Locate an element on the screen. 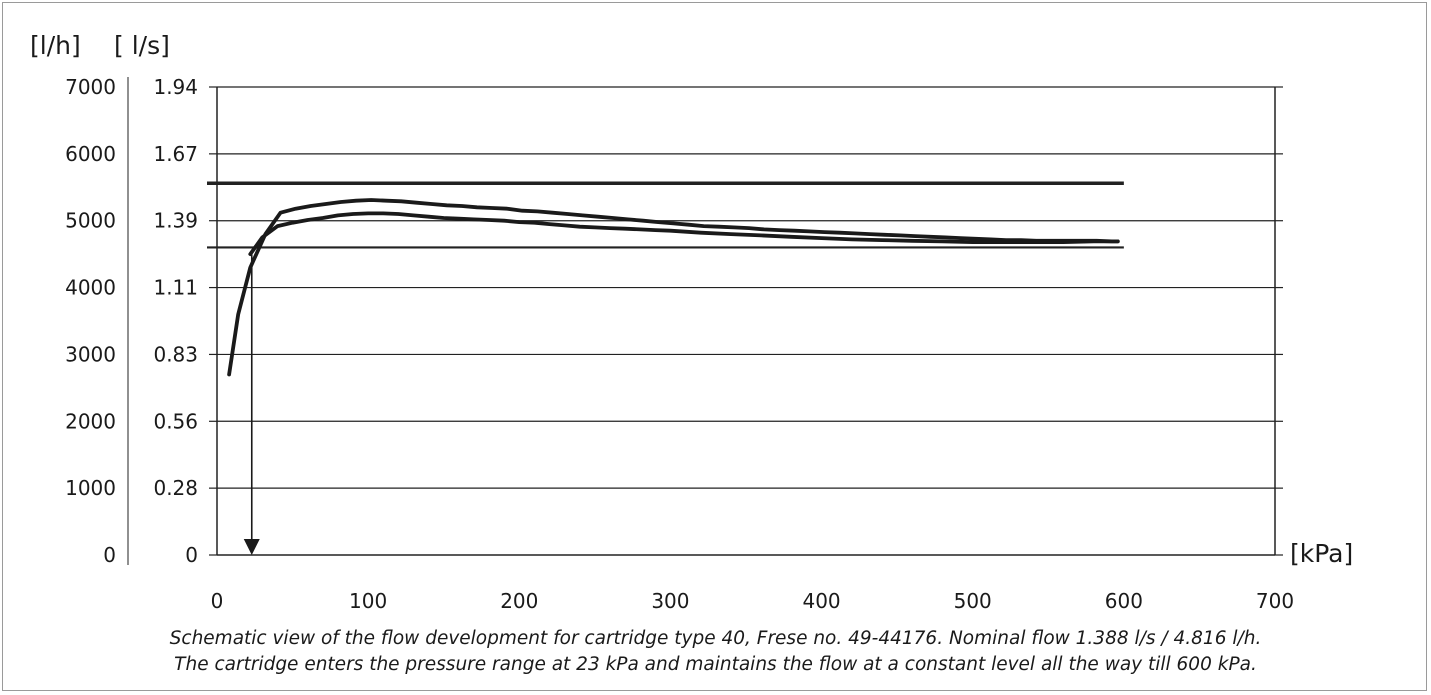 The width and height of the screenshot is (1431, 695). x-tick-label: 600 is located at coordinates (1124, 601).